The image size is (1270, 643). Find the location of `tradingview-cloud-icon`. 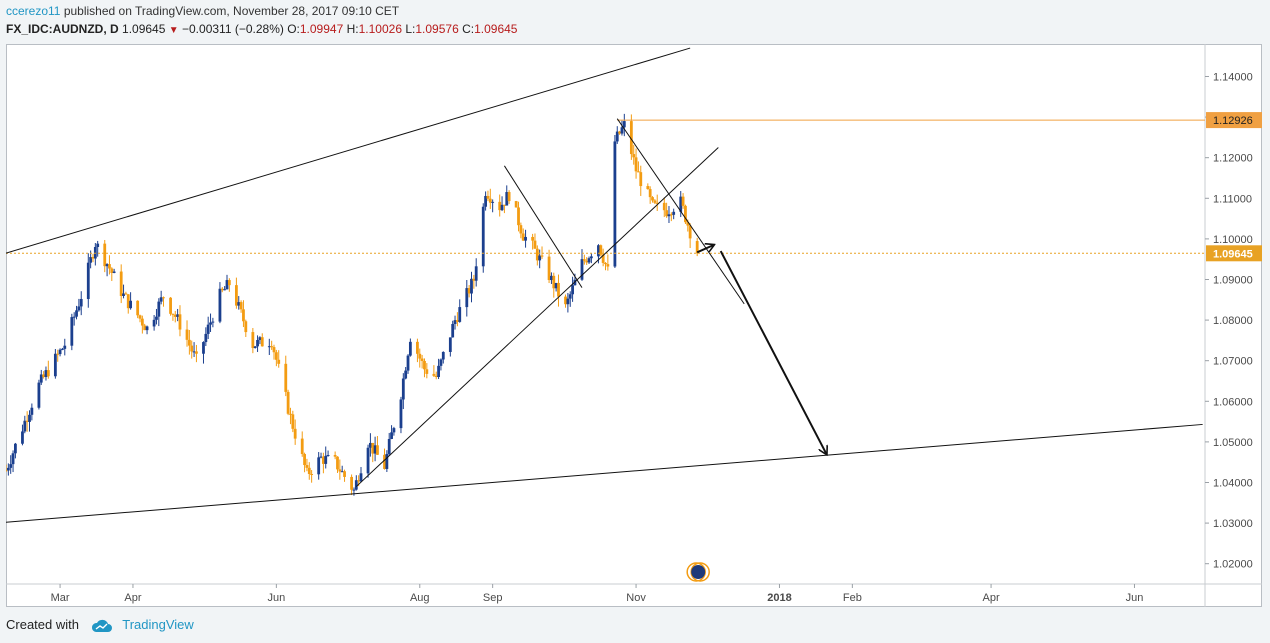

tradingview-cloud-icon is located at coordinates (101, 625).